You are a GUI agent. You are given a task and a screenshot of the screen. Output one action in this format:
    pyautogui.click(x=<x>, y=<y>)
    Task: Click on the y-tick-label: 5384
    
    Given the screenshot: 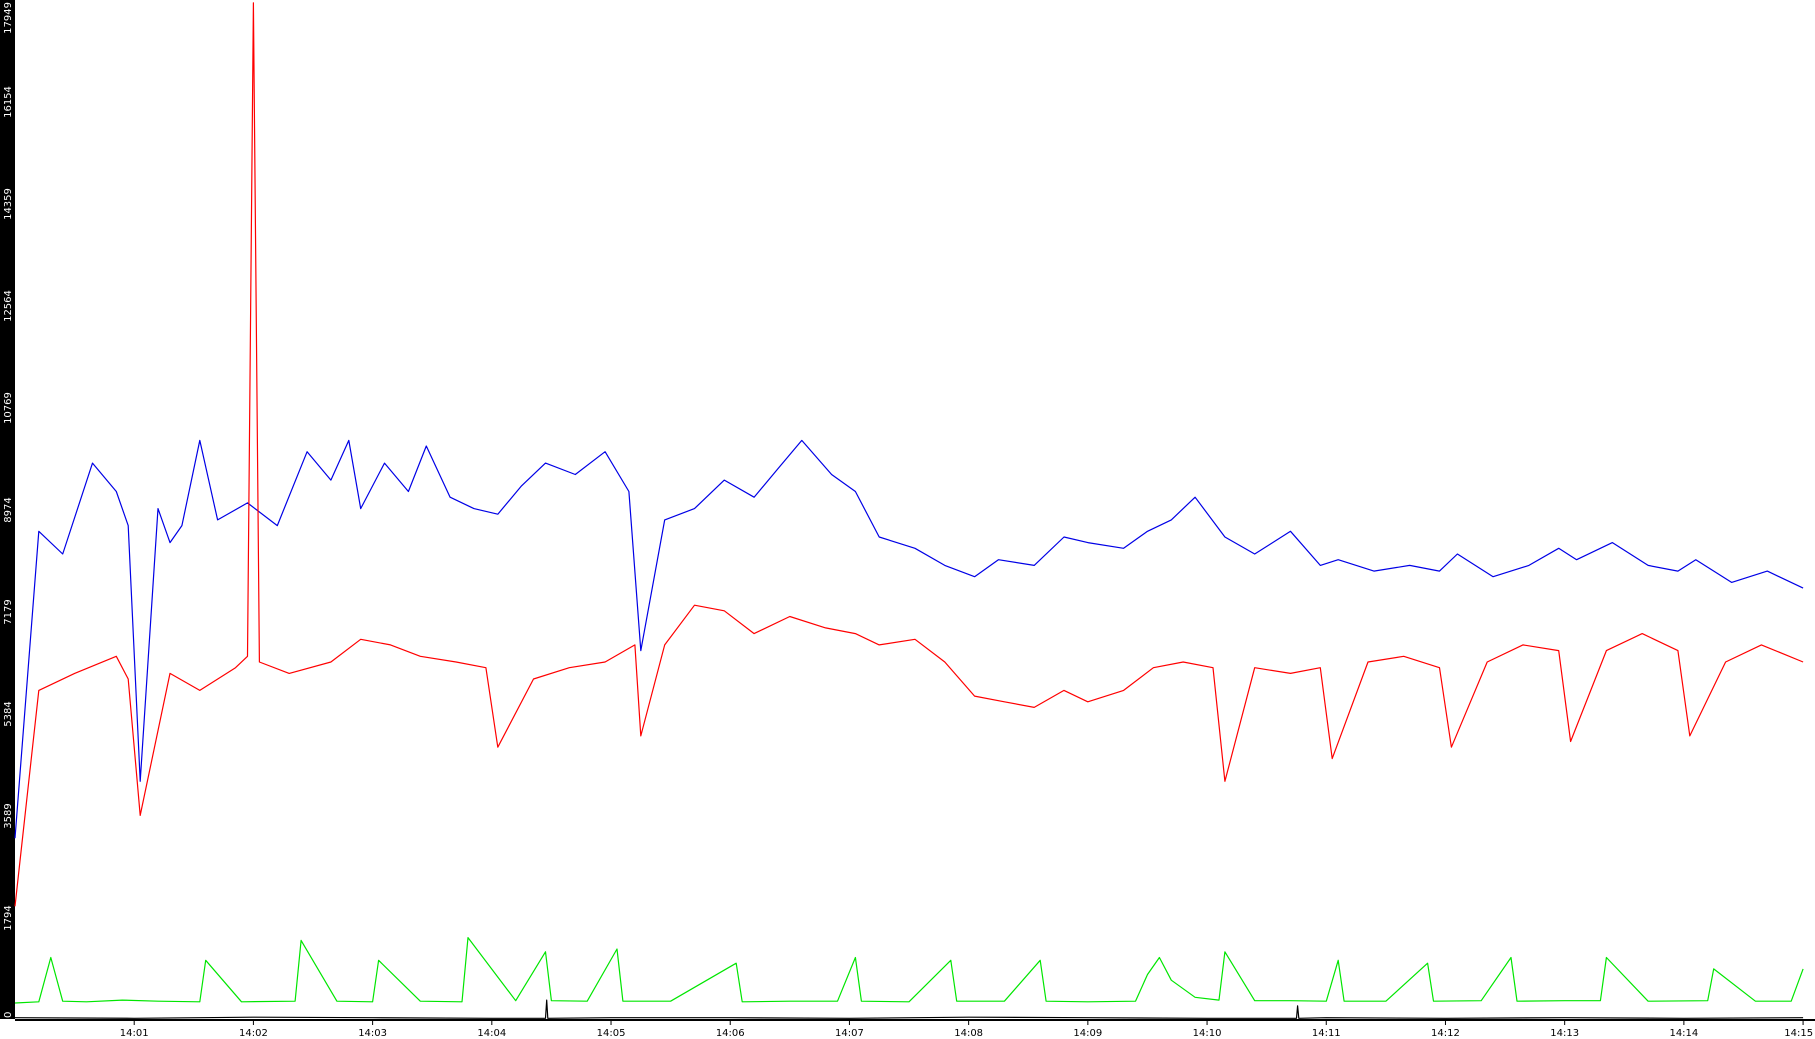 What is the action you would take?
    pyautogui.click(x=8, y=713)
    